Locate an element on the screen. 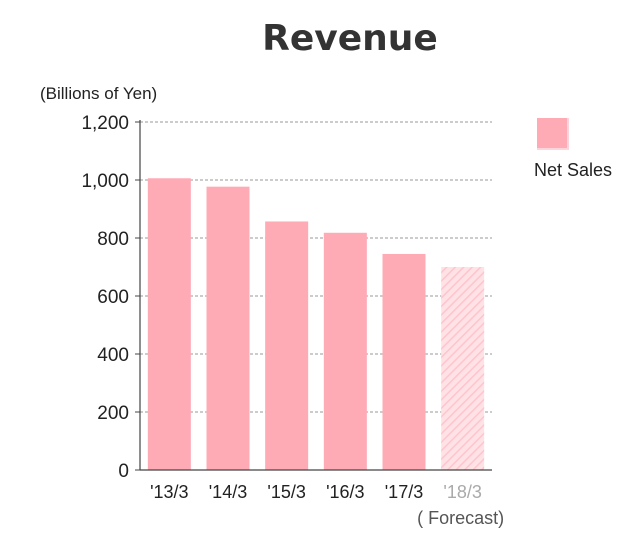  y-tick-label: 800 is located at coordinates (113, 239).